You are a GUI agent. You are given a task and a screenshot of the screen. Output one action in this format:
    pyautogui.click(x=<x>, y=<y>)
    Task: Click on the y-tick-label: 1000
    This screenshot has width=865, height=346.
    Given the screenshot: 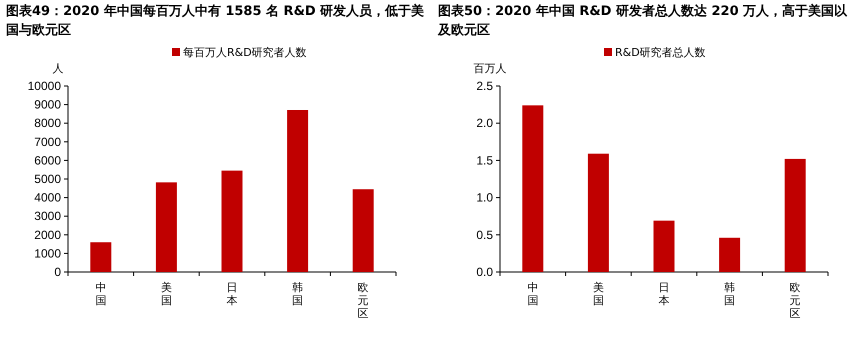 What is the action you would take?
    pyautogui.click(x=48, y=253)
    